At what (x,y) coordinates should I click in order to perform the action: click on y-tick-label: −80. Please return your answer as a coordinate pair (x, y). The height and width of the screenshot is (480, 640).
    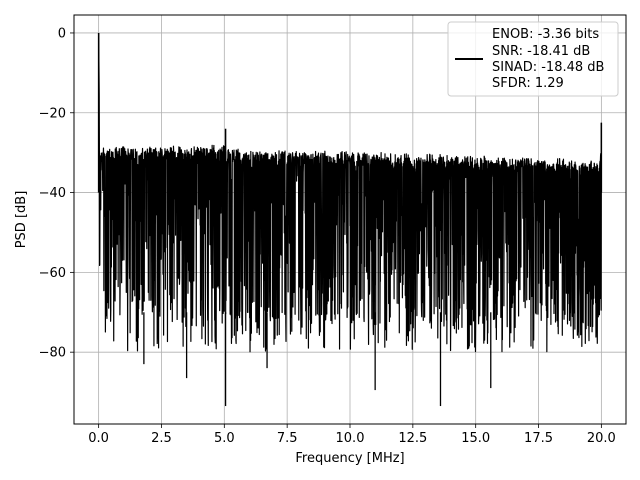
    Looking at the image, I should click on (52, 353).